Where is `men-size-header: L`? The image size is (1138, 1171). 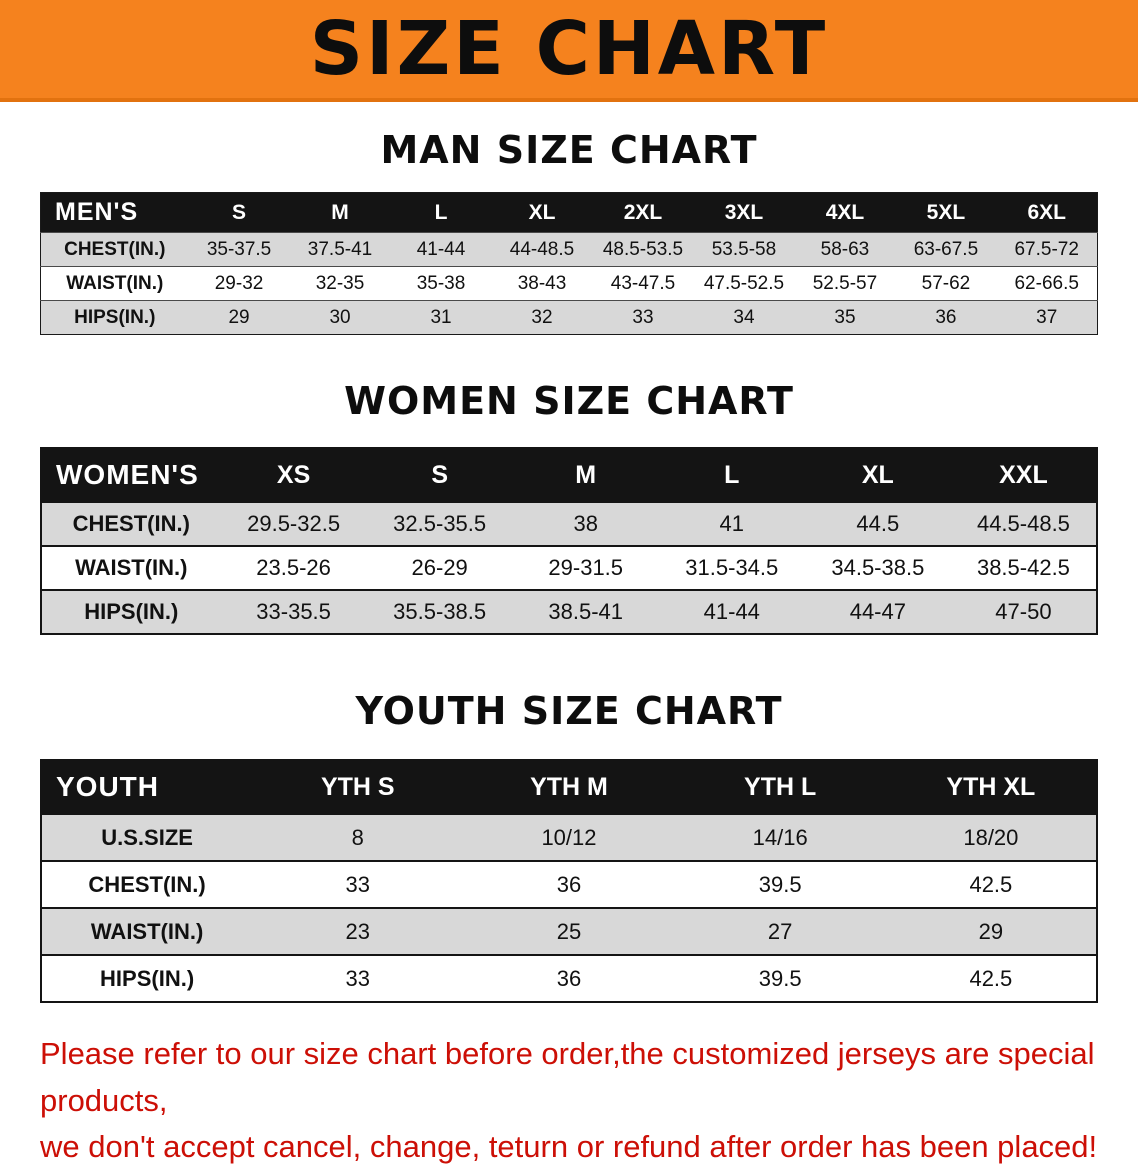
men-size-header: L is located at coordinates (441, 212).